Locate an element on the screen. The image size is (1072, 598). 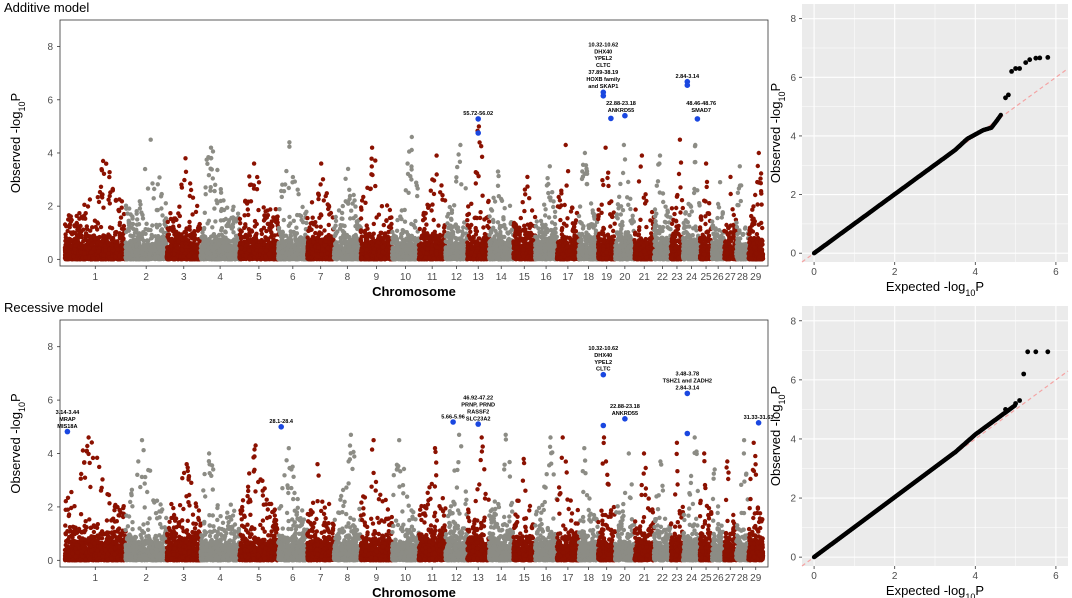
y-tick-label: 8 is located at coordinates (50, 47).